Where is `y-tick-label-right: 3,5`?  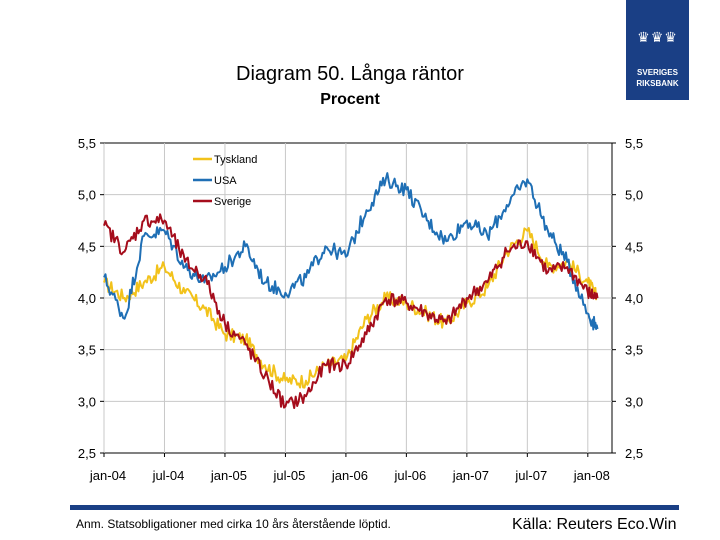
y-tick-label-right: 3,5 is located at coordinates (634, 350).